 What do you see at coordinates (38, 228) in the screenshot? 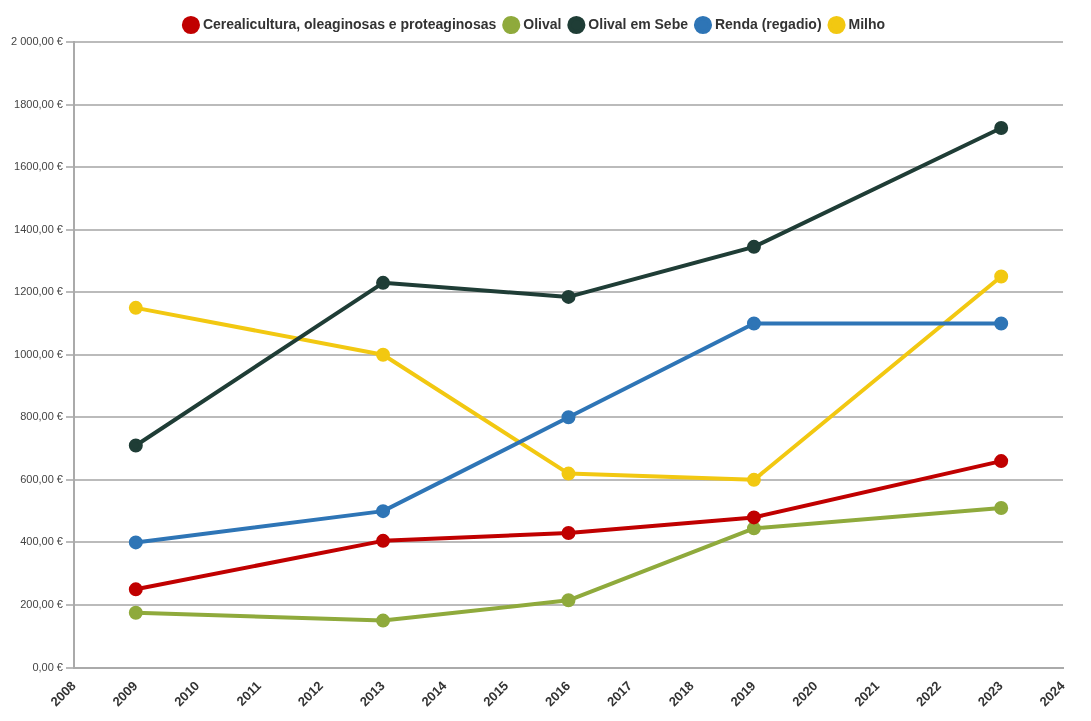
I see `y-tick-label: 1400,00 €` at bounding box center [38, 228].